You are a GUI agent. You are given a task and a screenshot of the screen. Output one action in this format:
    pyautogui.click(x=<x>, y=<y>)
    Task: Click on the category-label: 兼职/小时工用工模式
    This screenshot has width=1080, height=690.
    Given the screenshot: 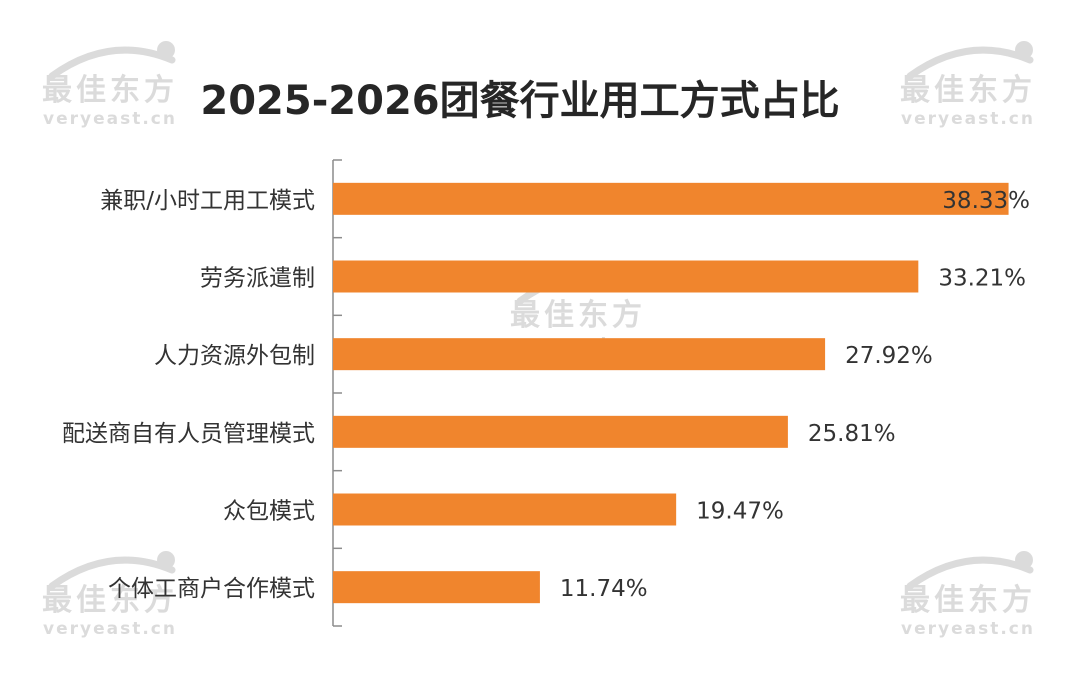 What is the action you would take?
    pyautogui.click(x=207, y=201)
    